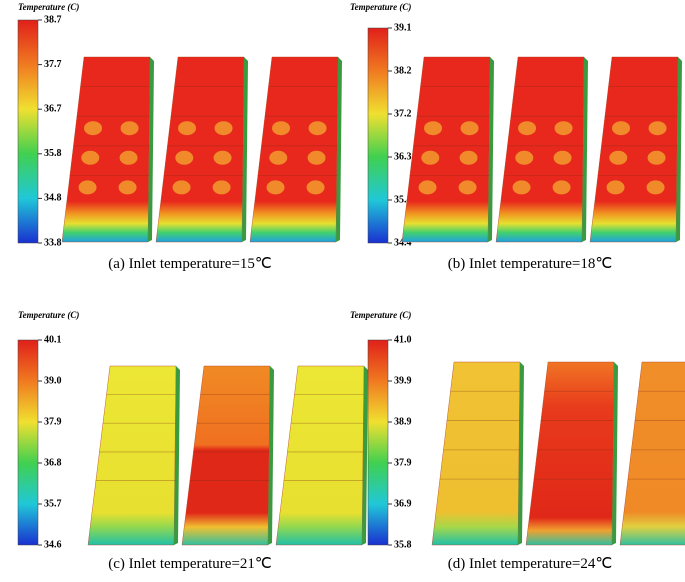 This screenshot has width=685, height=582. Describe the element at coordinates (403, 339) in the screenshot. I see `colorbar-tick-label: 41.0` at that location.